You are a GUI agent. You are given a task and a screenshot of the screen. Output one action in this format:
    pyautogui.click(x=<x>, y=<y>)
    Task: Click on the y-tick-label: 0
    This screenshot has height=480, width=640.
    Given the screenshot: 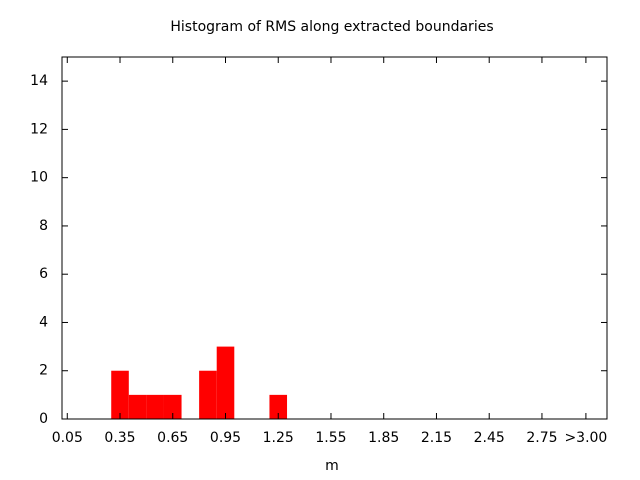 What is the action you would take?
    pyautogui.click(x=43, y=419)
    